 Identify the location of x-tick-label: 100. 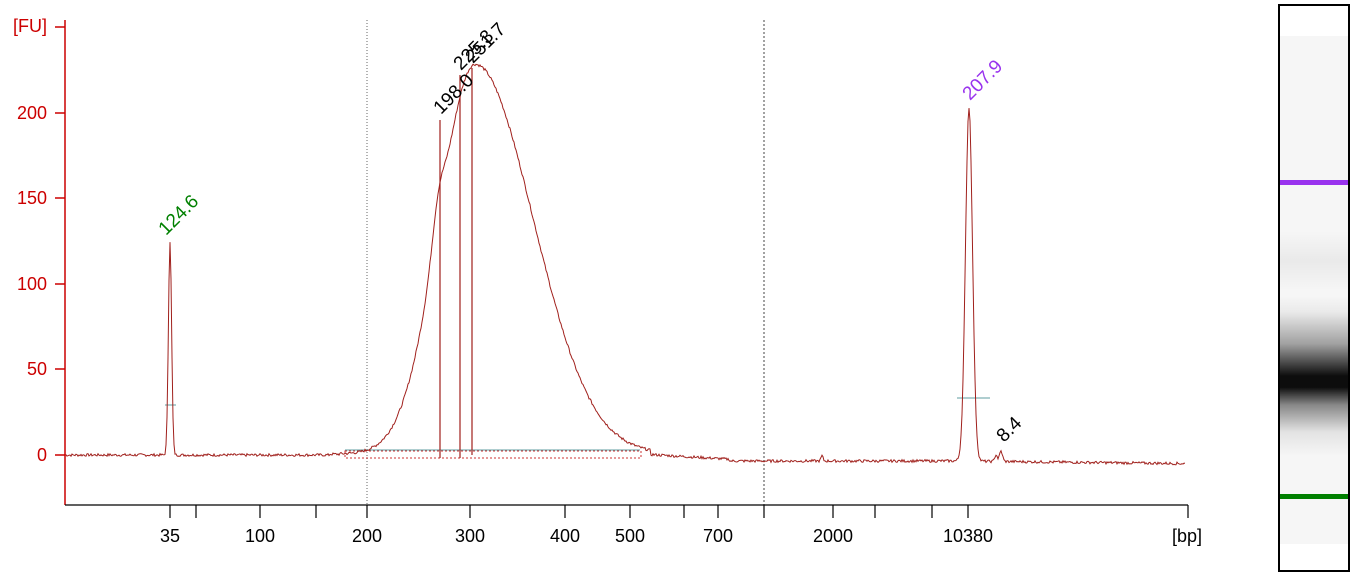
(260, 536).